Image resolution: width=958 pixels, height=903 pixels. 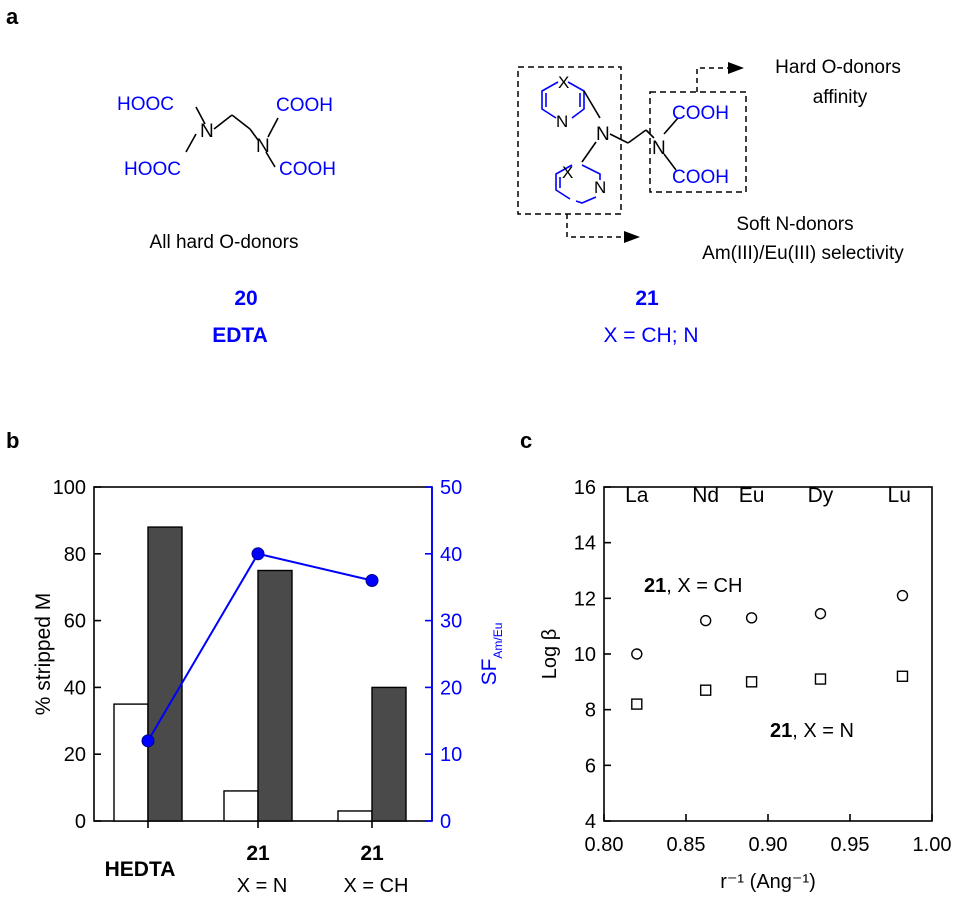 I want to click on soft-n-annotation-line1: Soft N-donors, so click(x=794, y=224).